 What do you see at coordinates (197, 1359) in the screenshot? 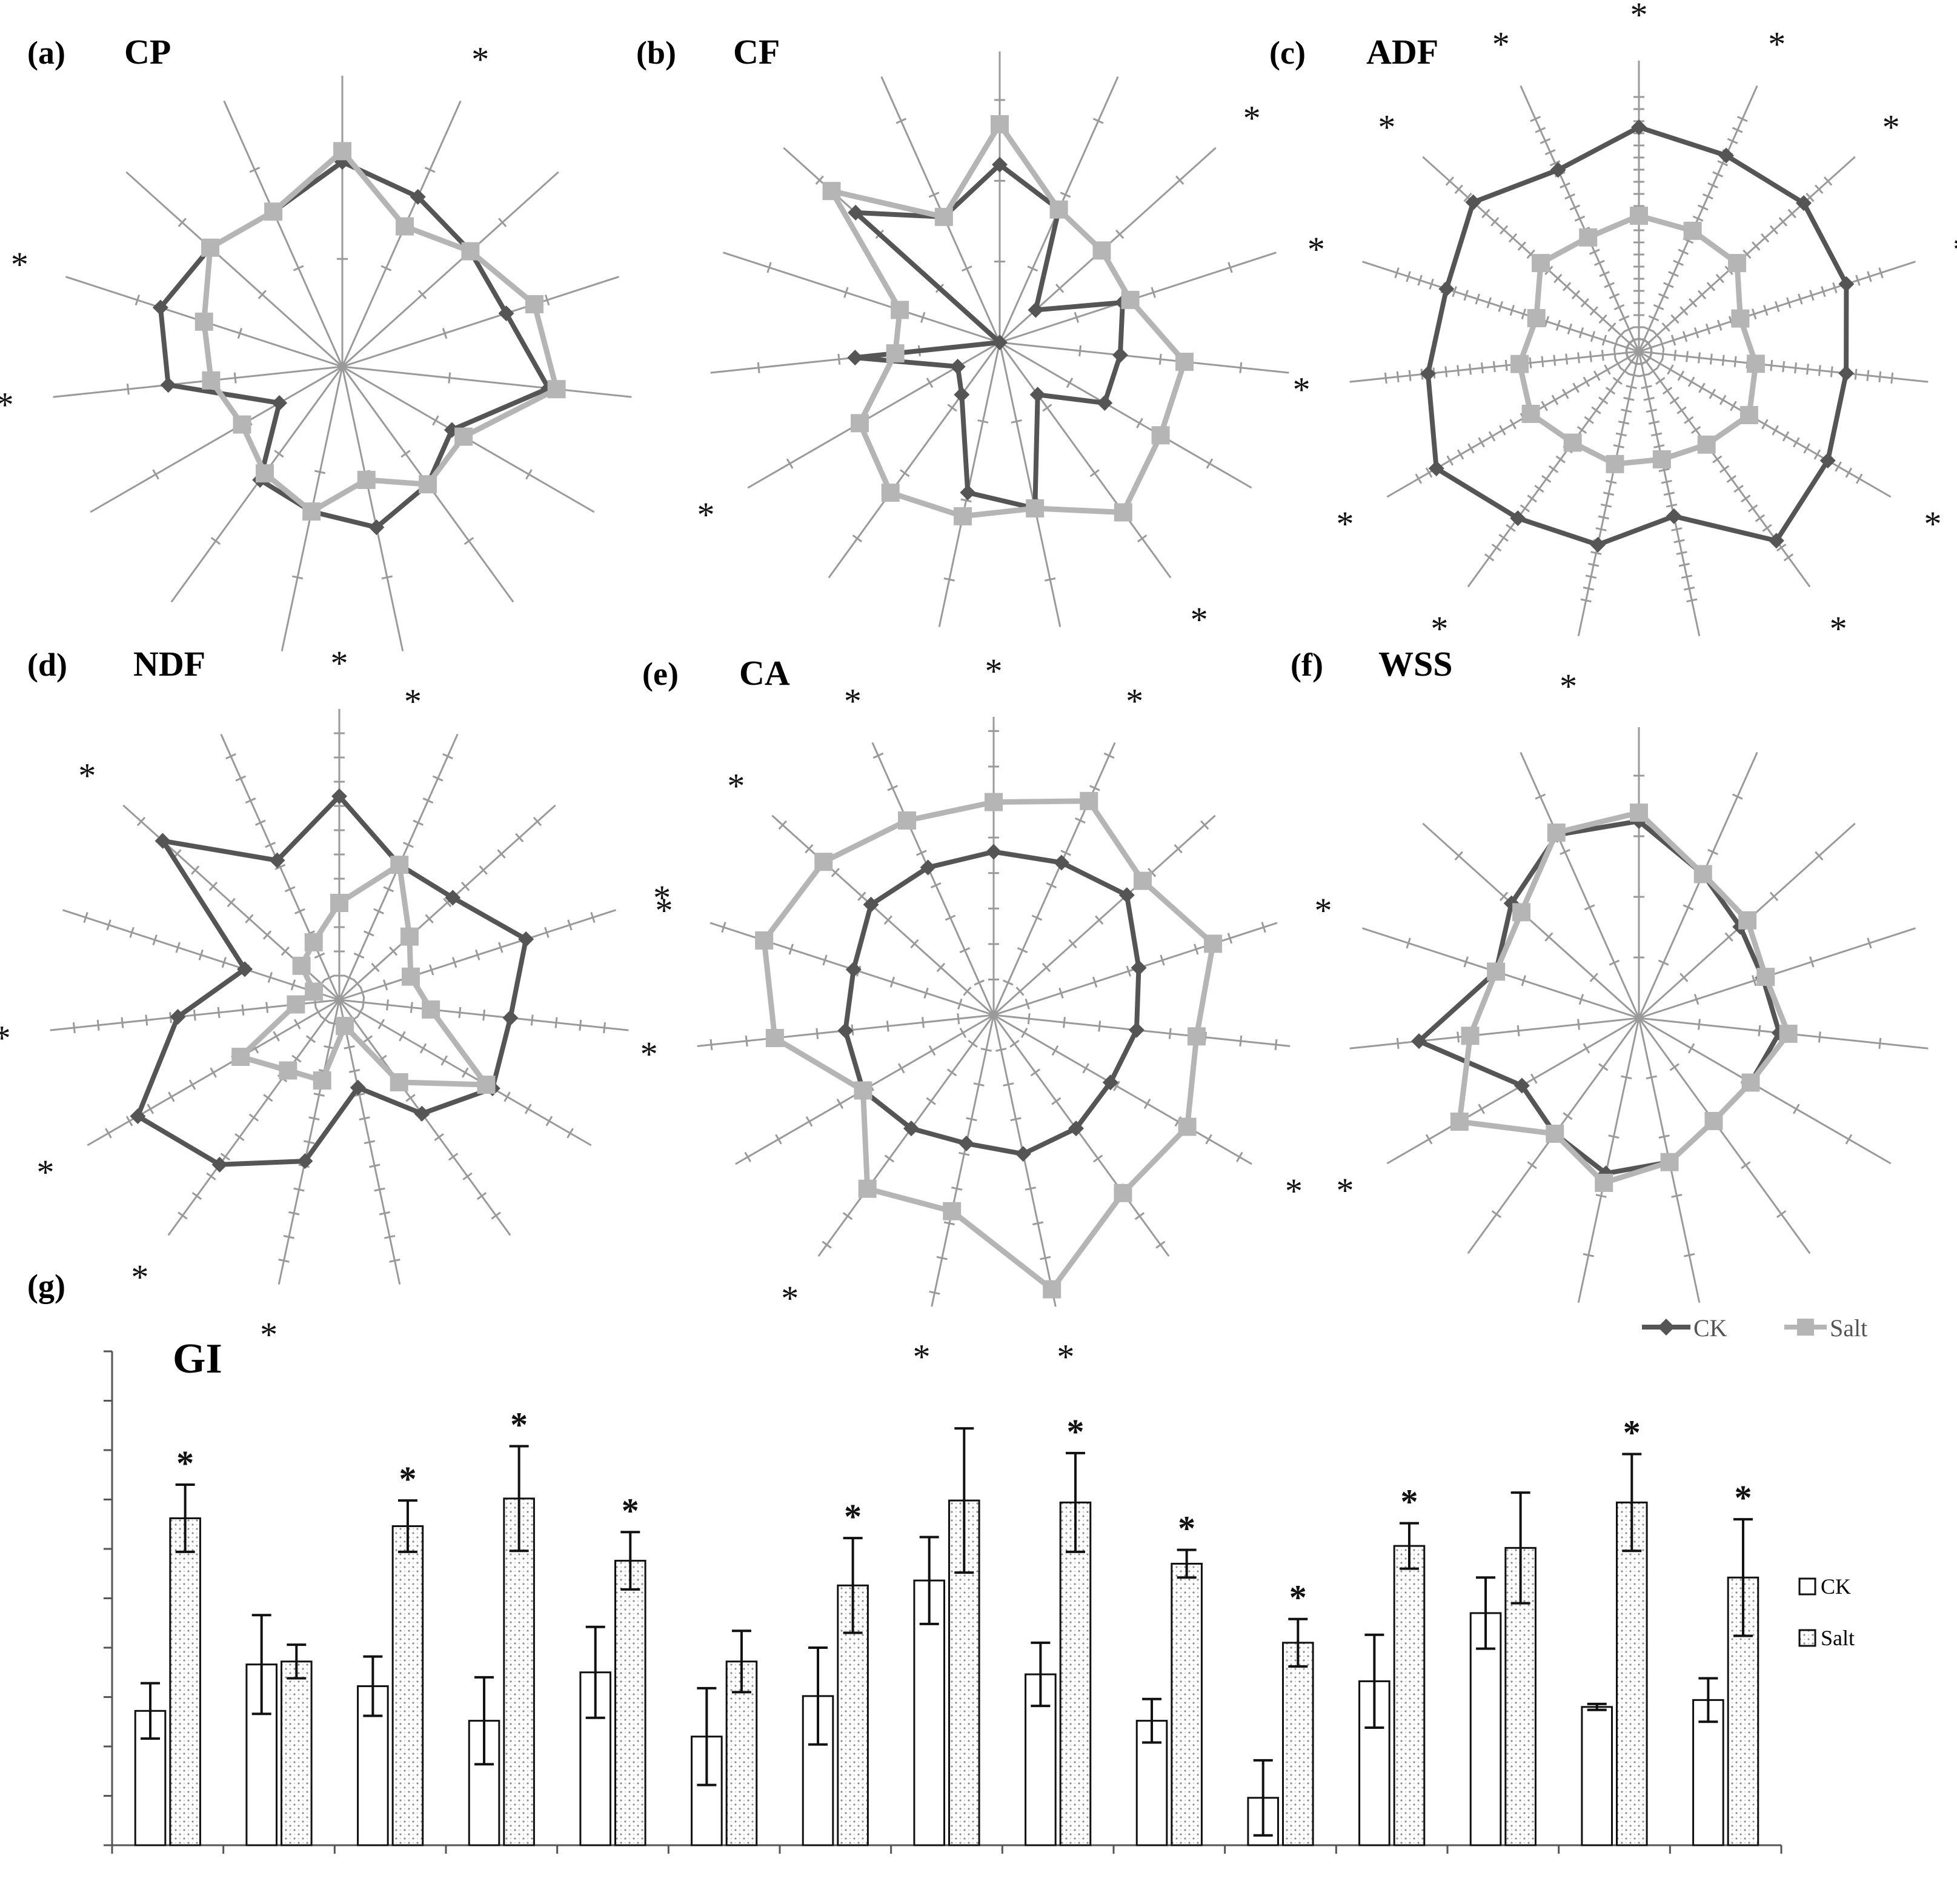
I see `panel-title: GI` at bounding box center [197, 1359].